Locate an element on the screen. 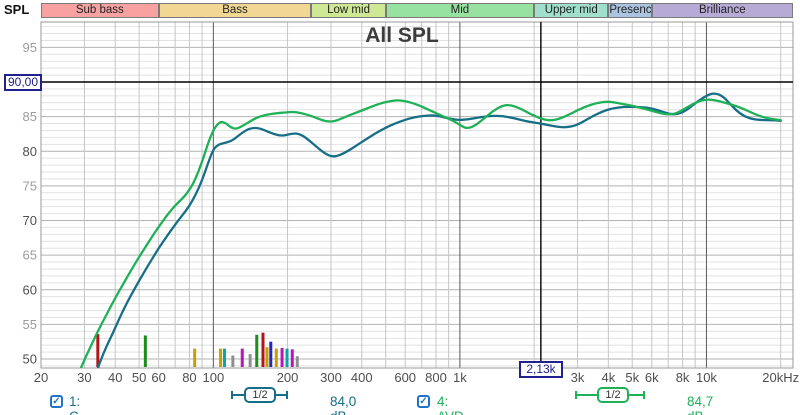  band-low-mid: Low mid is located at coordinates (348, 10).